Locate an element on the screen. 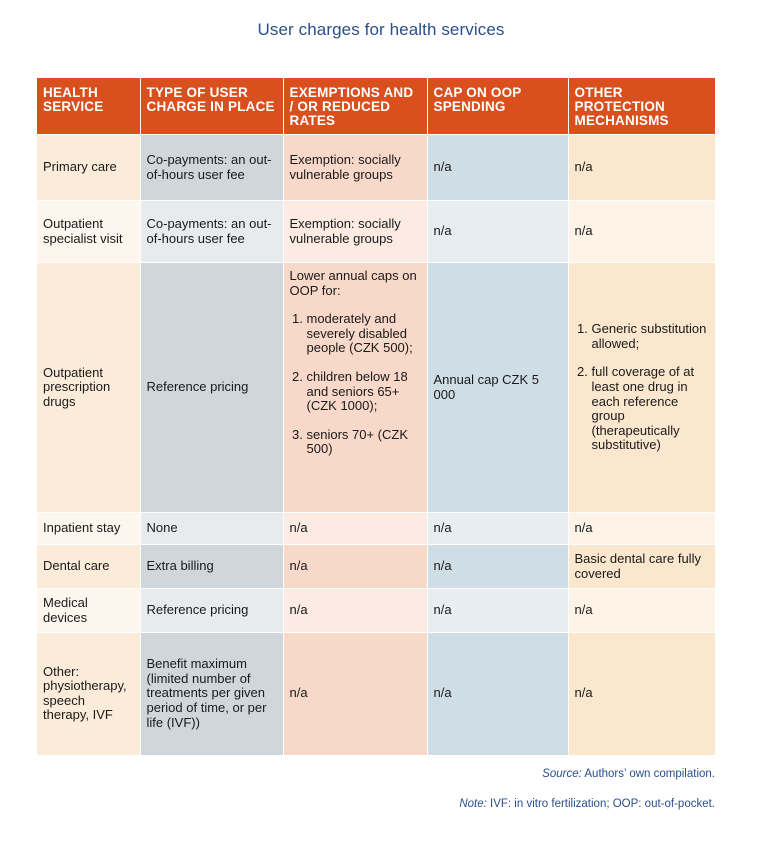 The height and width of the screenshot is (848, 762). source-text: Authors’ own compilation. is located at coordinates (649, 774).